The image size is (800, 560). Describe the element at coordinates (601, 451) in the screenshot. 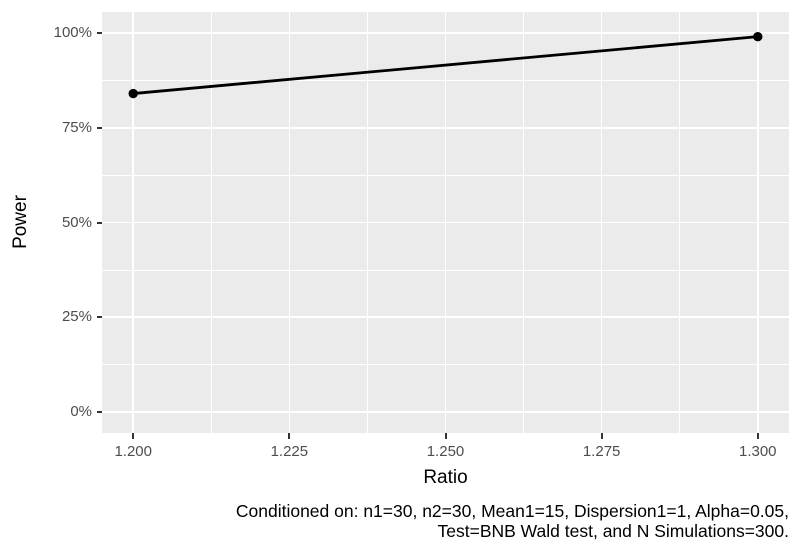

I see `x-axis-tick-label: 1.275` at that location.